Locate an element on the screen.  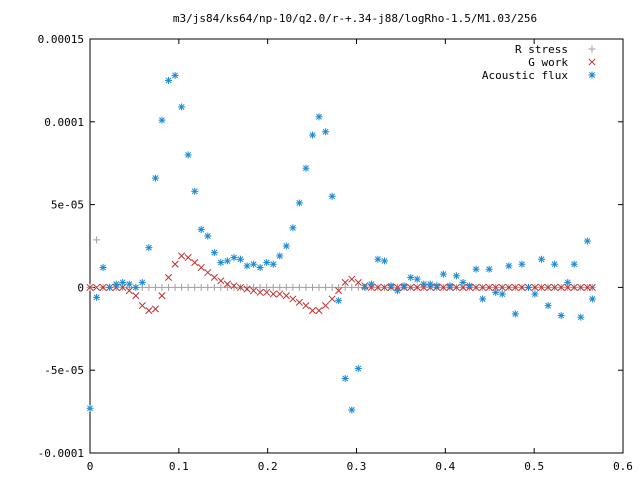
y-tick-label: 5e-05 is located at coordinates (67, 205).